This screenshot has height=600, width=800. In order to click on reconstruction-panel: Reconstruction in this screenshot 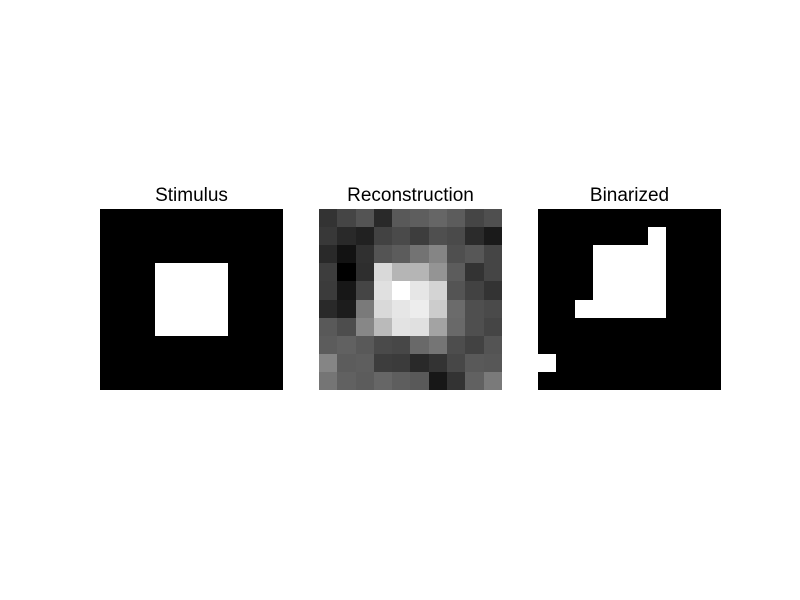, I will do `click(410, 286)`.